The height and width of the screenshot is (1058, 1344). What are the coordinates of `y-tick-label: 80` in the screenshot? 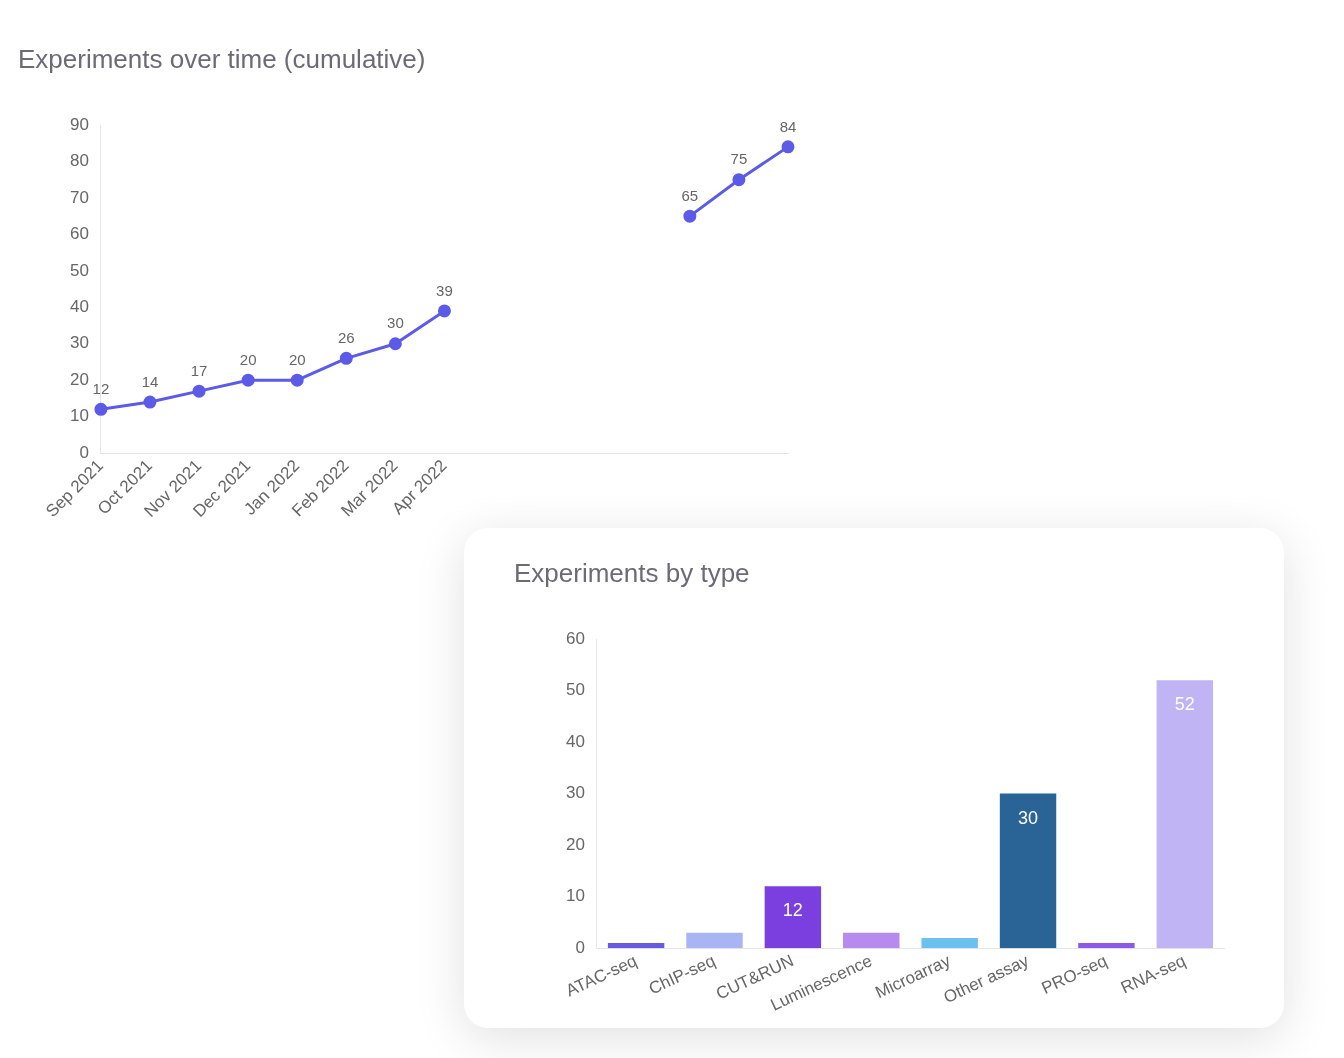 It's located at (79, 161).